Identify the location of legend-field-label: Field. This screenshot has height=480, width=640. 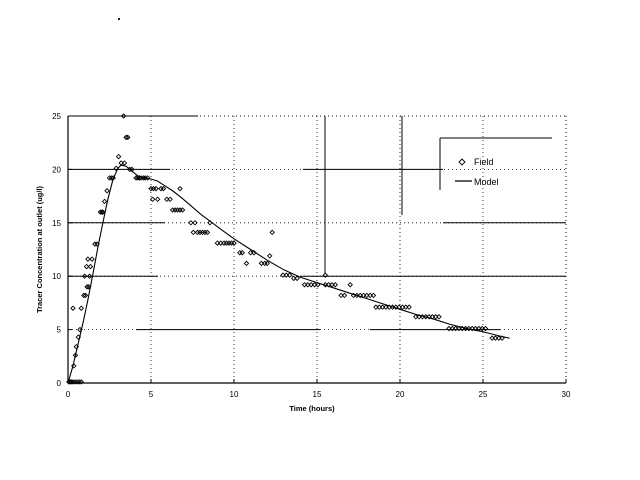
(484, 162).